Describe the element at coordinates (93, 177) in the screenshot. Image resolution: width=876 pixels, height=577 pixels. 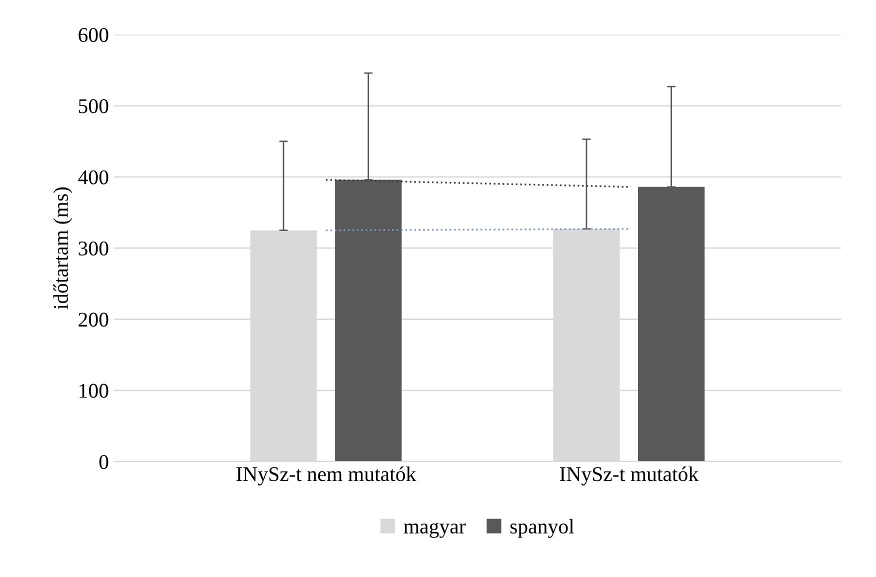
I see `y-tick-label: 400` at that location.